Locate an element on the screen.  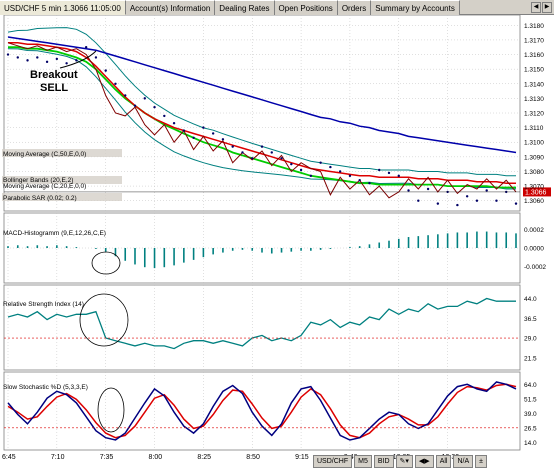
breakout-label: Breakout is located at coordinates (54, 75).